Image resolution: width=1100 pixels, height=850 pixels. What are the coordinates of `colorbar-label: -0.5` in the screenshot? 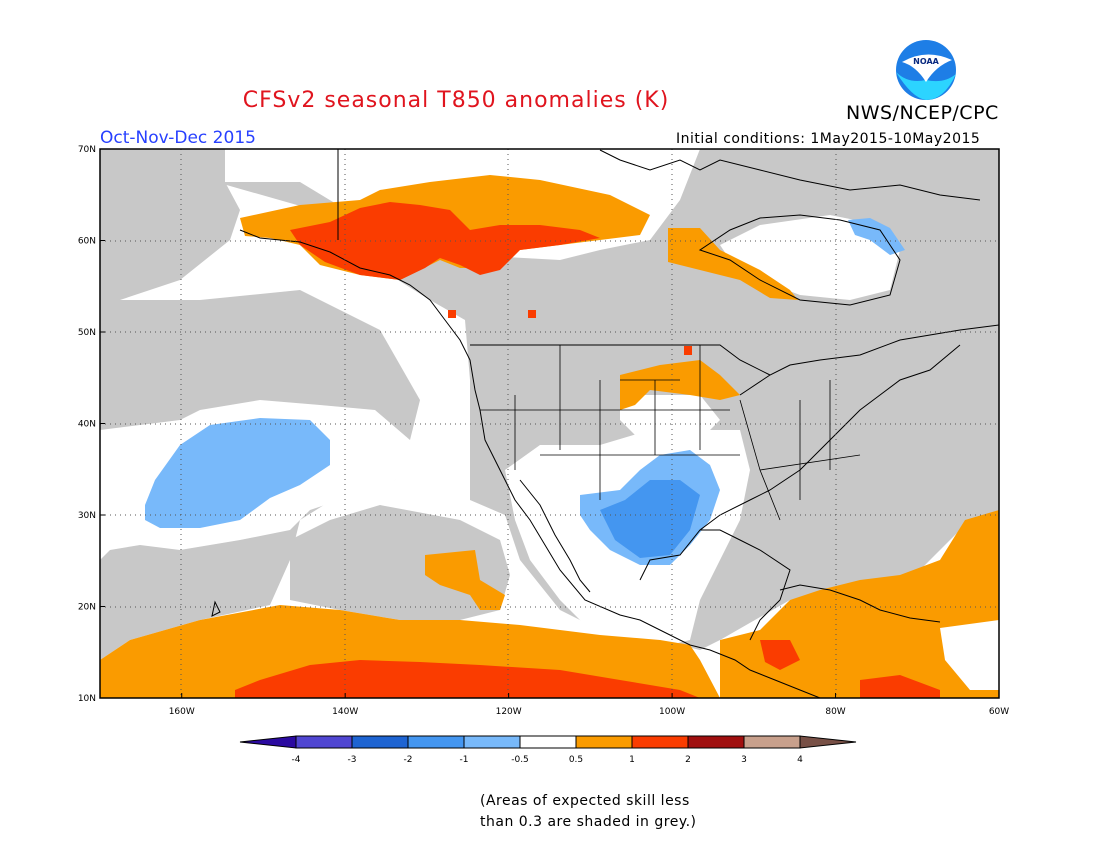 It's located at (520, 760).